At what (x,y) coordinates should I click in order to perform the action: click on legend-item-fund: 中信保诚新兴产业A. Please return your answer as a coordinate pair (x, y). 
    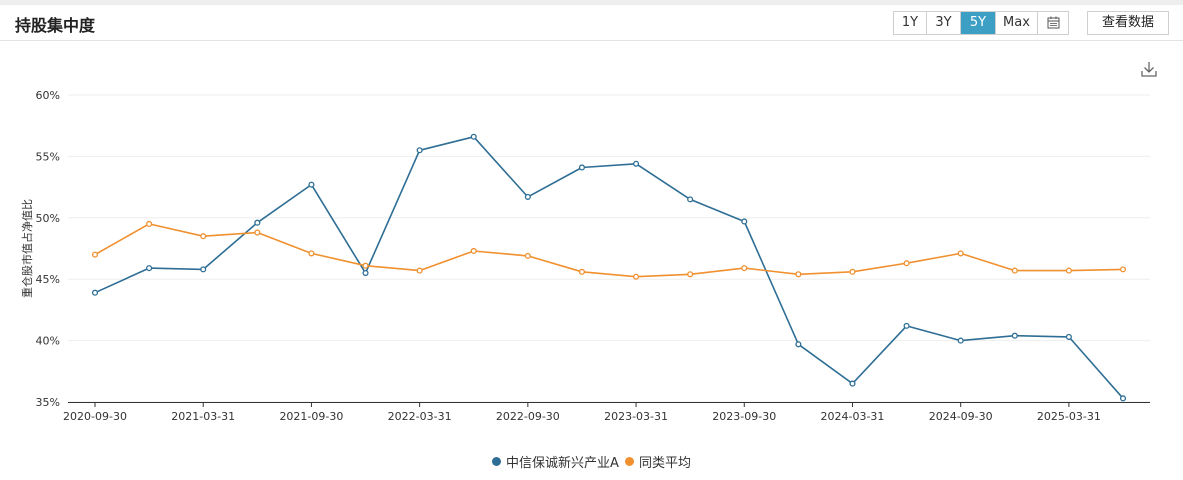
    Looking at the image, I should click on (555, 461).